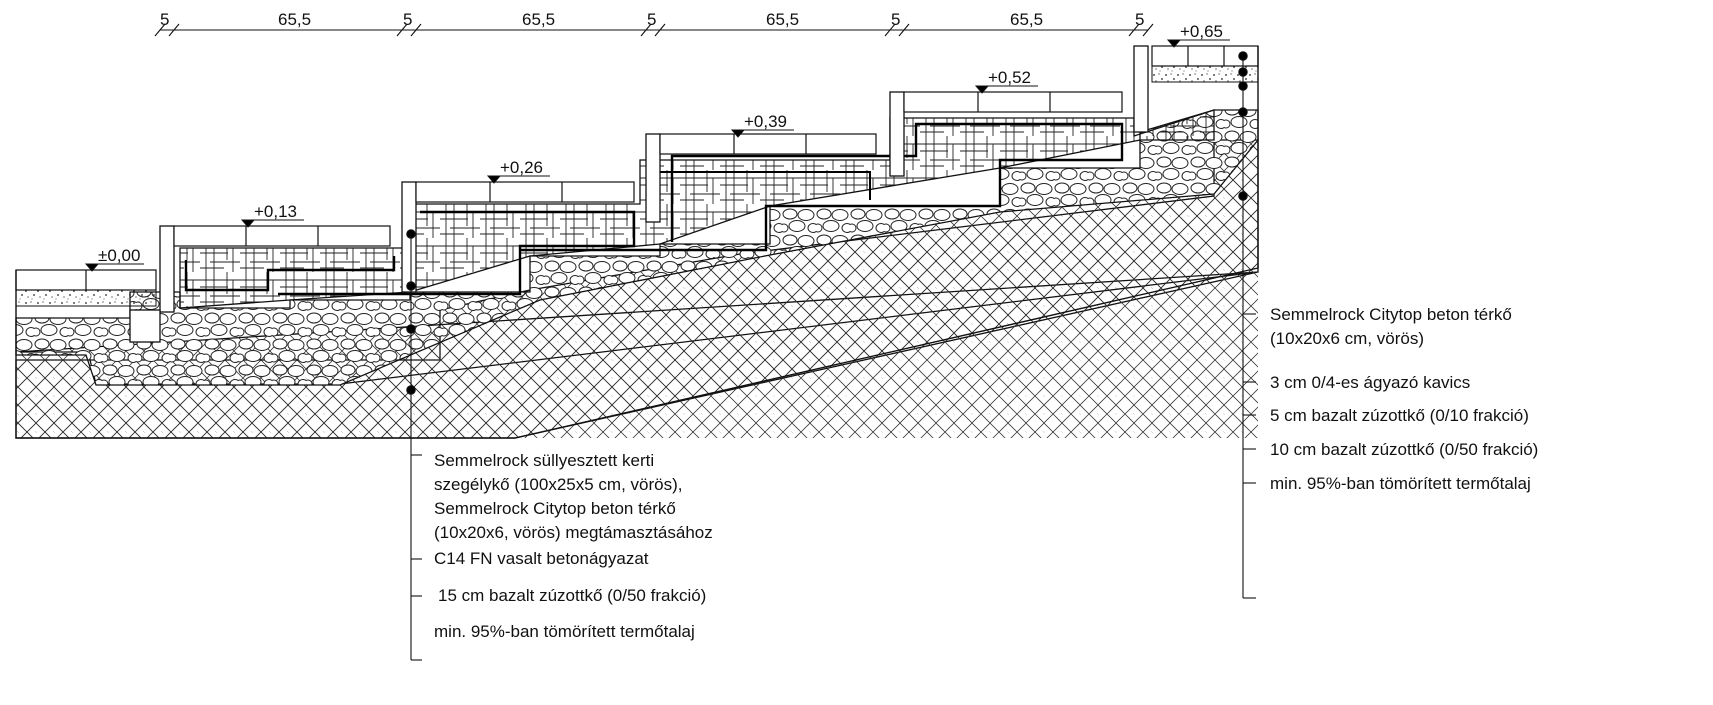 The width and height of the screenshot is (1713, 705). Describe the element at coordinates (1009, 77) in the screenshot. I see `level-052: +0,52` at that location.